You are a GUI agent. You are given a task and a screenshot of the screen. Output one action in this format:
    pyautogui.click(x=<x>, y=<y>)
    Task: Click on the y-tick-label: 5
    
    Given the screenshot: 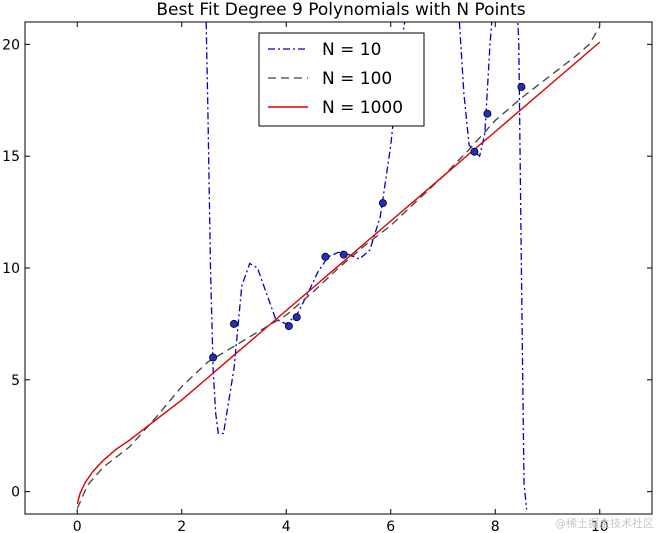 What is the action you would take?
    pyautogui.click(x=15, y=381)
    